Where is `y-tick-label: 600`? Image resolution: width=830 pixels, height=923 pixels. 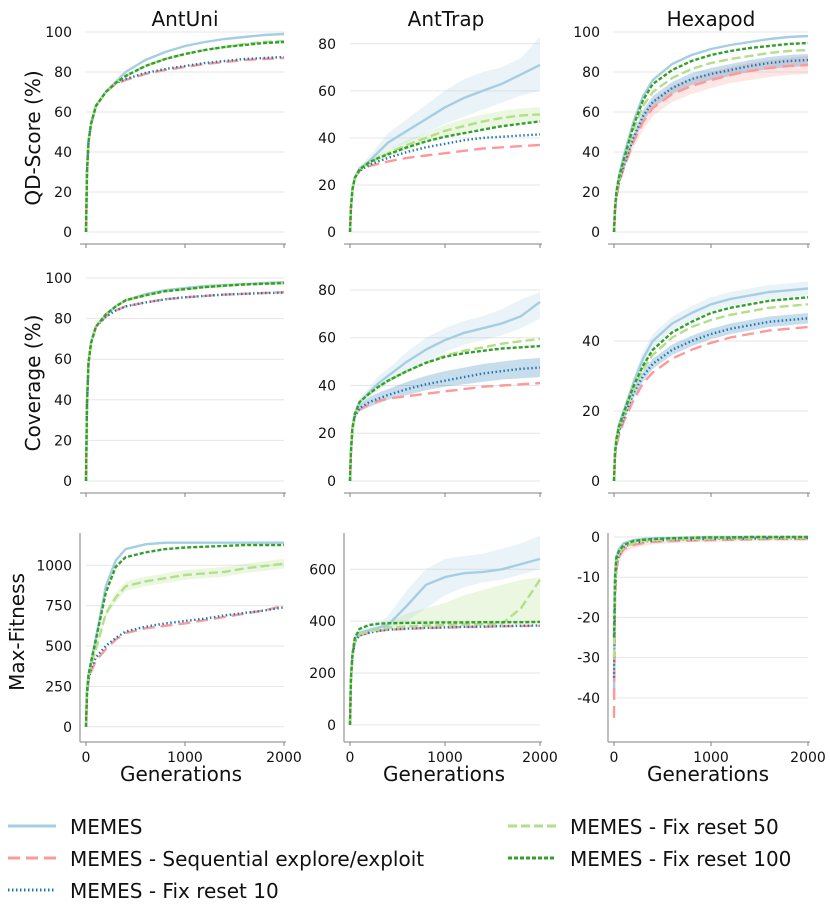
y-tick-label: 600 is located at coordinates (322, 570).